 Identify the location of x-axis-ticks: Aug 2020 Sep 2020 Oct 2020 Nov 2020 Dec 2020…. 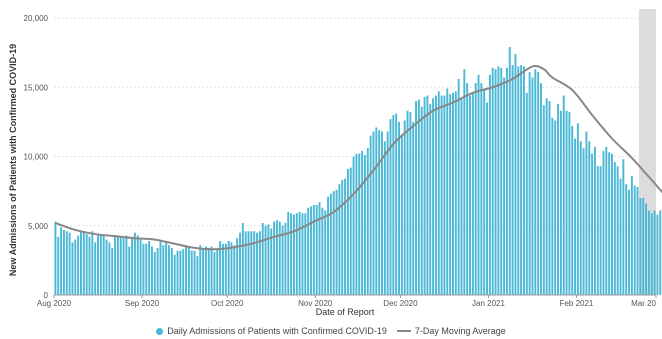
(347, 301).